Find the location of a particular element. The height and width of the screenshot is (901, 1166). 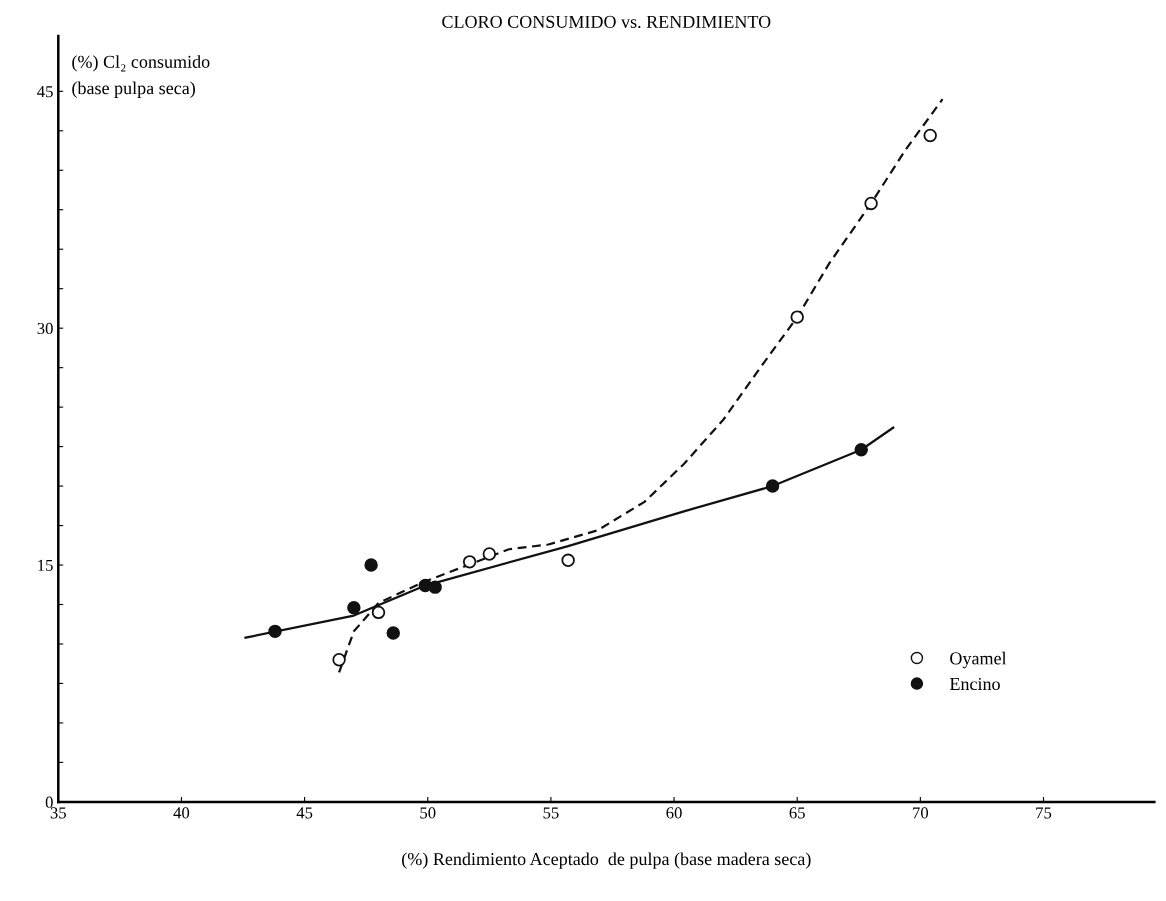

legend-label: Encino is located at coordinates (974, 684).